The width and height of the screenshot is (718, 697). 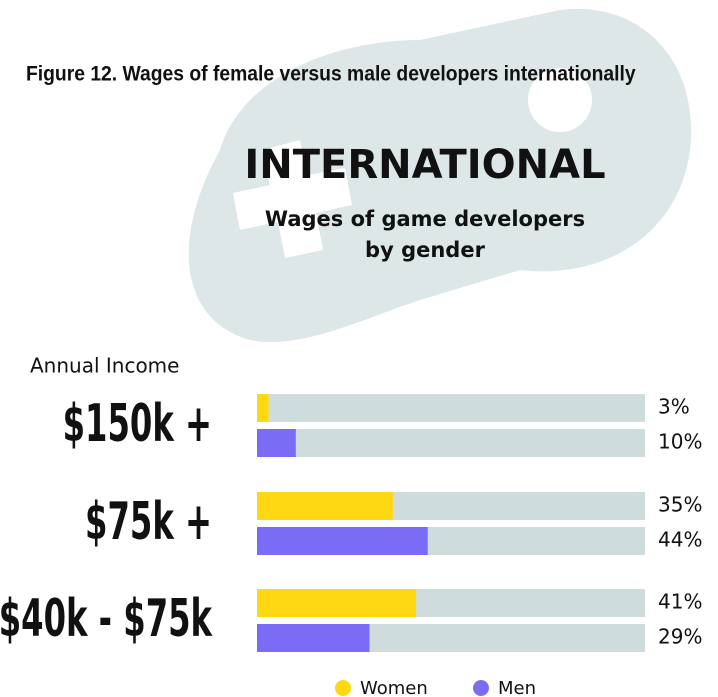 I want to click on category-label: $75k +, so click(x=148, y=522).